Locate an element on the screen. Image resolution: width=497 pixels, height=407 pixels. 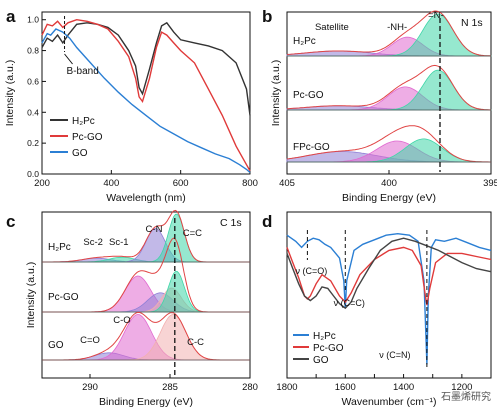
y-tick-label-a: 0.4 is located at coordinates (33, 112).